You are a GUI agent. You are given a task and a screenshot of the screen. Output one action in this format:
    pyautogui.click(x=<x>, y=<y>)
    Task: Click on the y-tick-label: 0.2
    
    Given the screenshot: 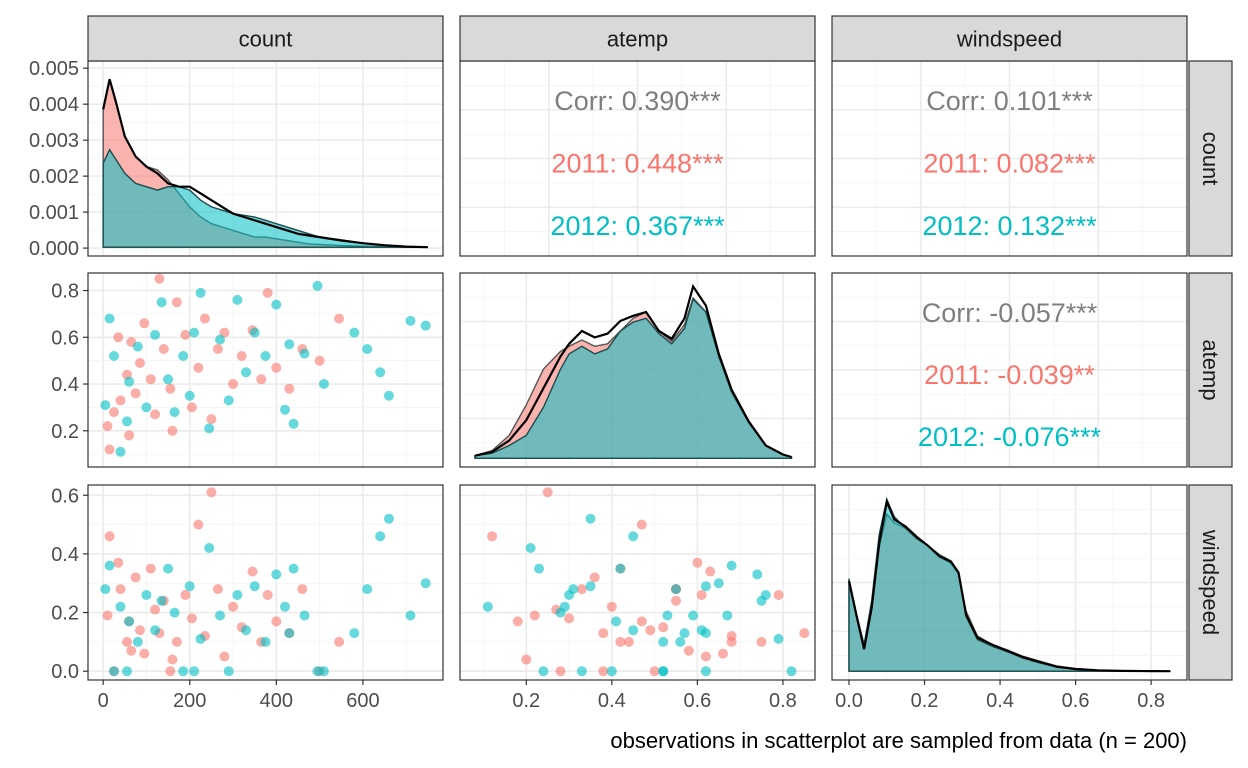 What is the action you would take?
    pyautogui.click(x=65, y=614)
    